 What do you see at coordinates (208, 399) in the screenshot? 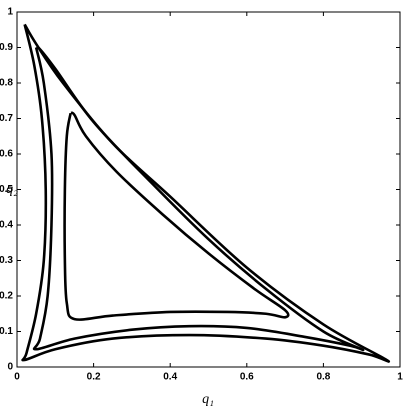
I see `x-axis-label: q₁` at bounding box center [208, 399].